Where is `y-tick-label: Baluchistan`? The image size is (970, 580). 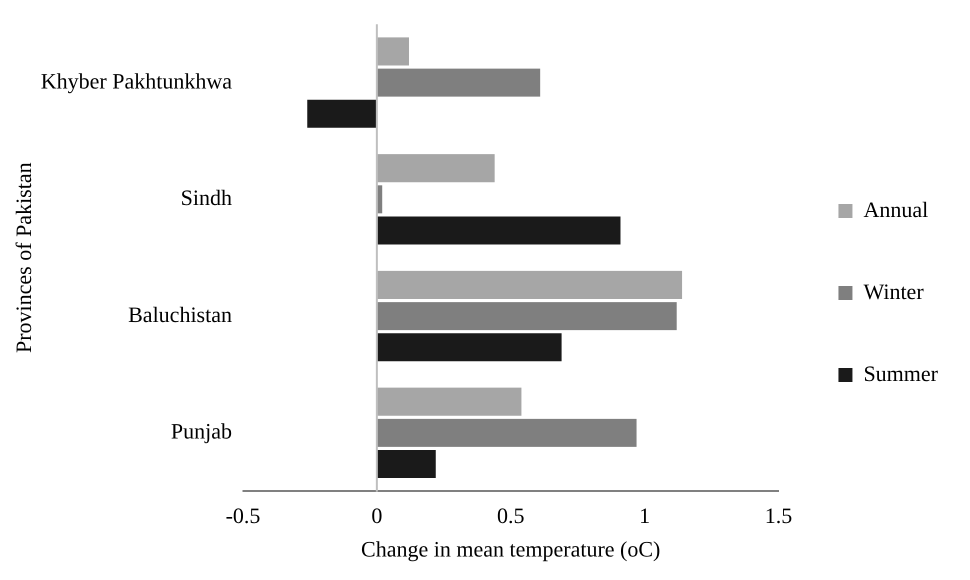 y-tick-label: Baluchistan is located at coordinates (180, 314).